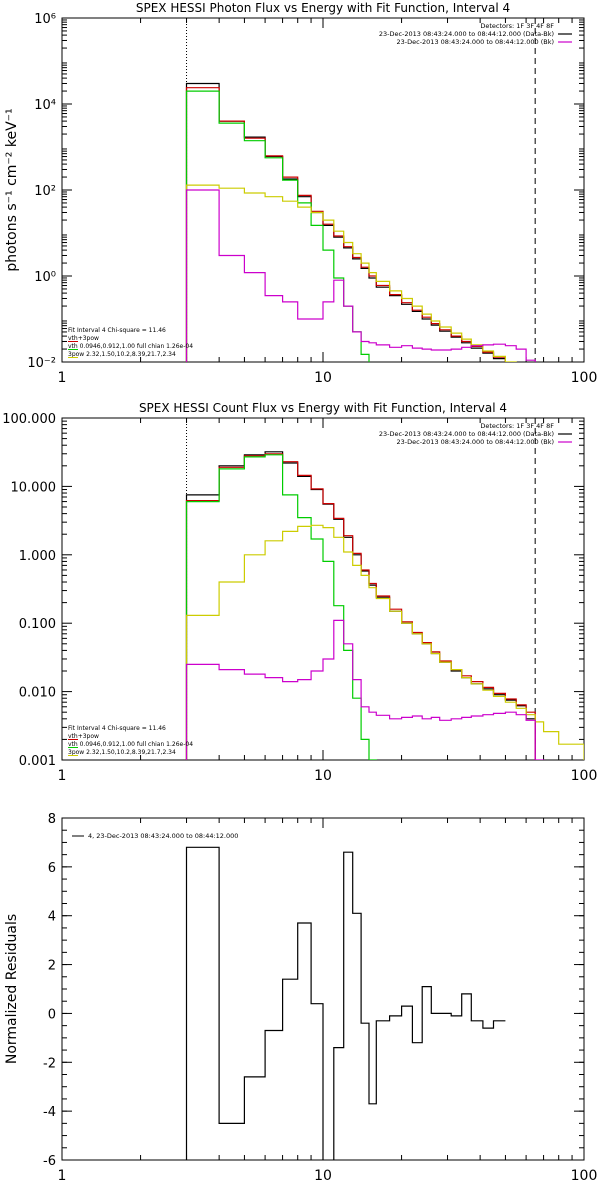 This screenshot has height=1200, width=600. What do you see at coordinates (49, 1112) in the screenshot?
I see `y-tick-label: -4` at bounding box center [49, 1112].